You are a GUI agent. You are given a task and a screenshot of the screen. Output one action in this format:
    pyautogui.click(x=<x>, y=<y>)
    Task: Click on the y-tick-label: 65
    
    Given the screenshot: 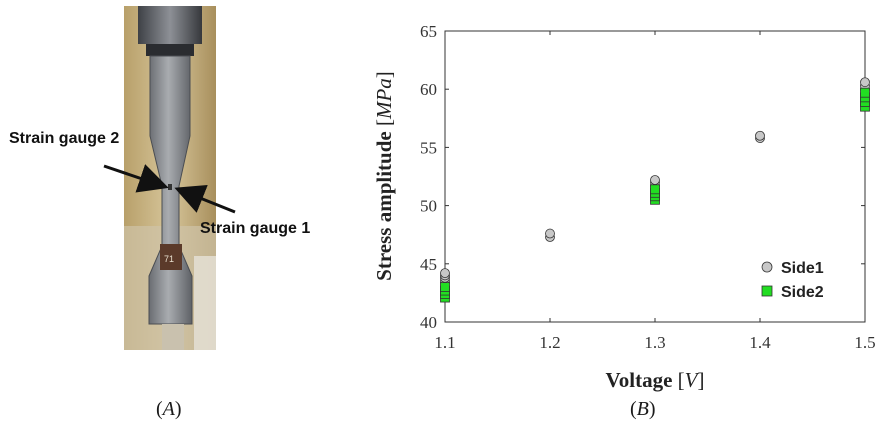 What is the action you would take?
    pyautogui.click(x=428, y=31)
    